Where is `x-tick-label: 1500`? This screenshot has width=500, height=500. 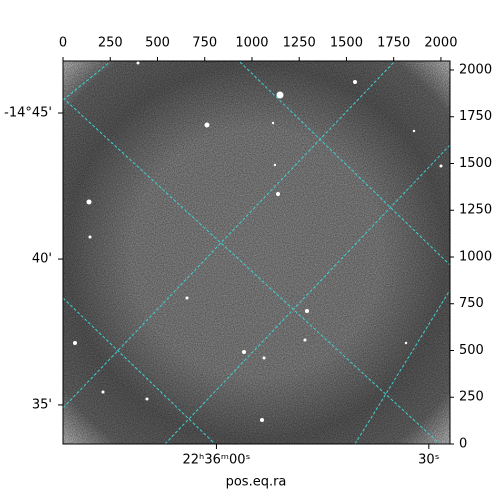 x-tick-label: 1500 is located at coordinates (346, 43).